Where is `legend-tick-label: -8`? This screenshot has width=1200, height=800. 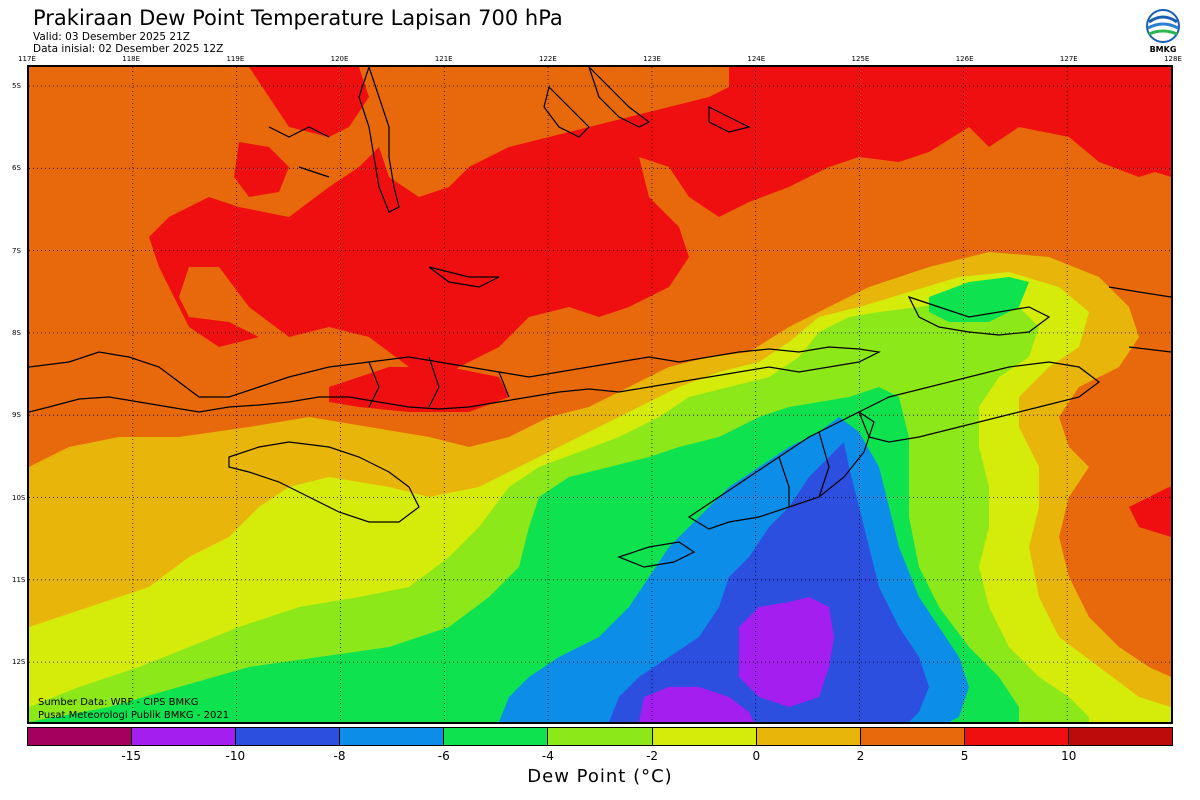 legend-tick-label: -8 is located at coordinates (339, 756).